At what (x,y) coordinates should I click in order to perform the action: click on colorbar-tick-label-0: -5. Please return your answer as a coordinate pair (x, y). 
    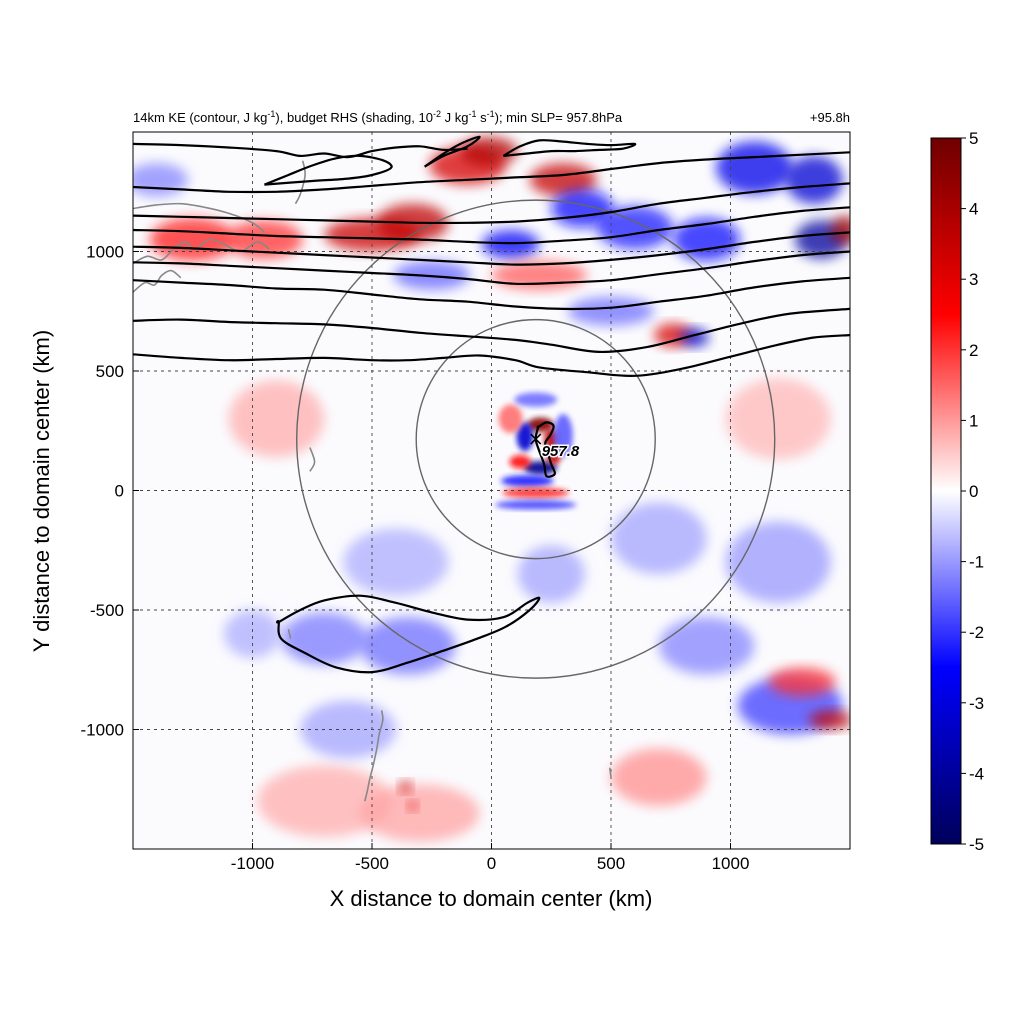
    Looking at the image, I should click on (976, 844).